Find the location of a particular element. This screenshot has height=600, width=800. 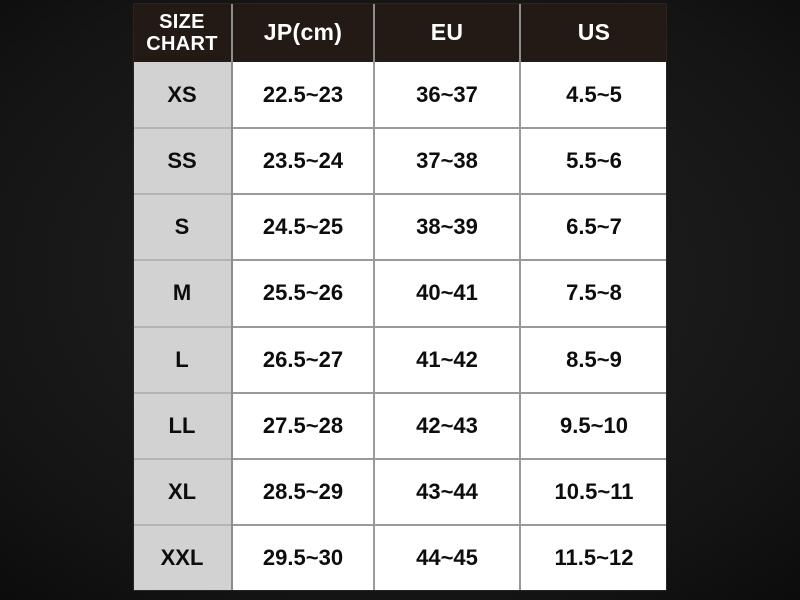

cell-size: XL is located at coordinates (183, 491).